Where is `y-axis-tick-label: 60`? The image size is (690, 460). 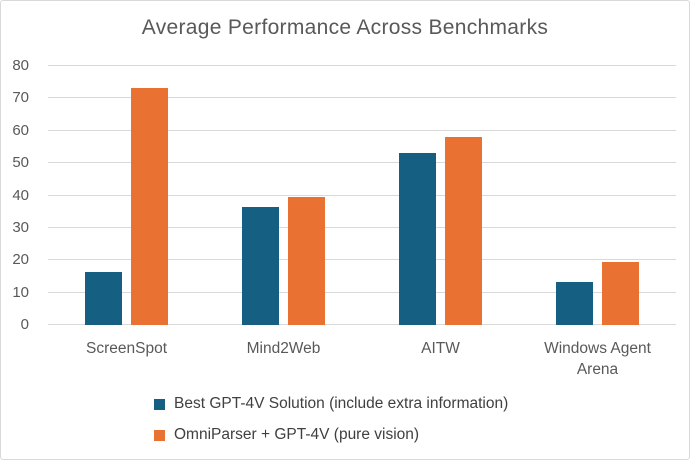
y-axis-tick-label: 60 is located at coordinates (20, 130).